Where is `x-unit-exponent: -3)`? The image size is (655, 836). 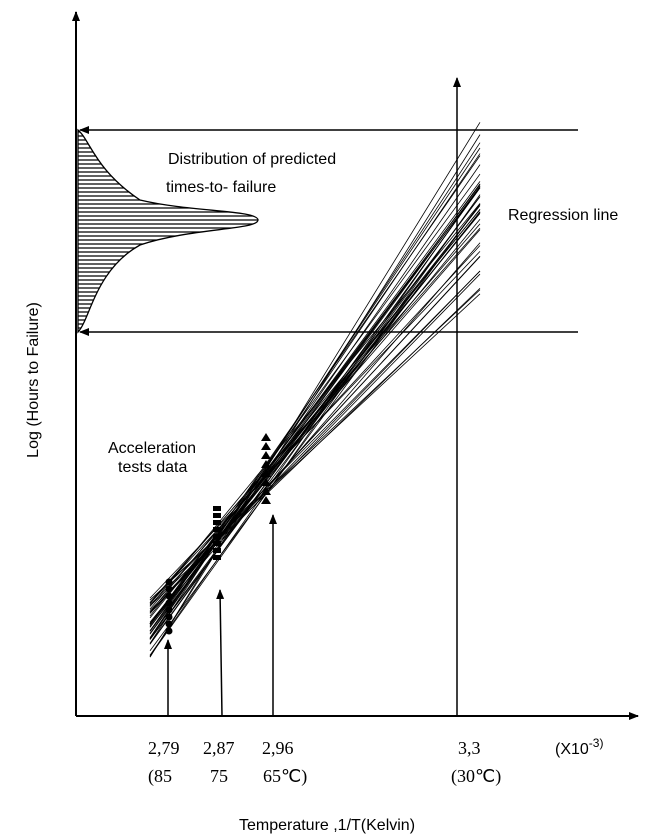
x-unit-exponent: -3) is located at coordinates (596, 743).